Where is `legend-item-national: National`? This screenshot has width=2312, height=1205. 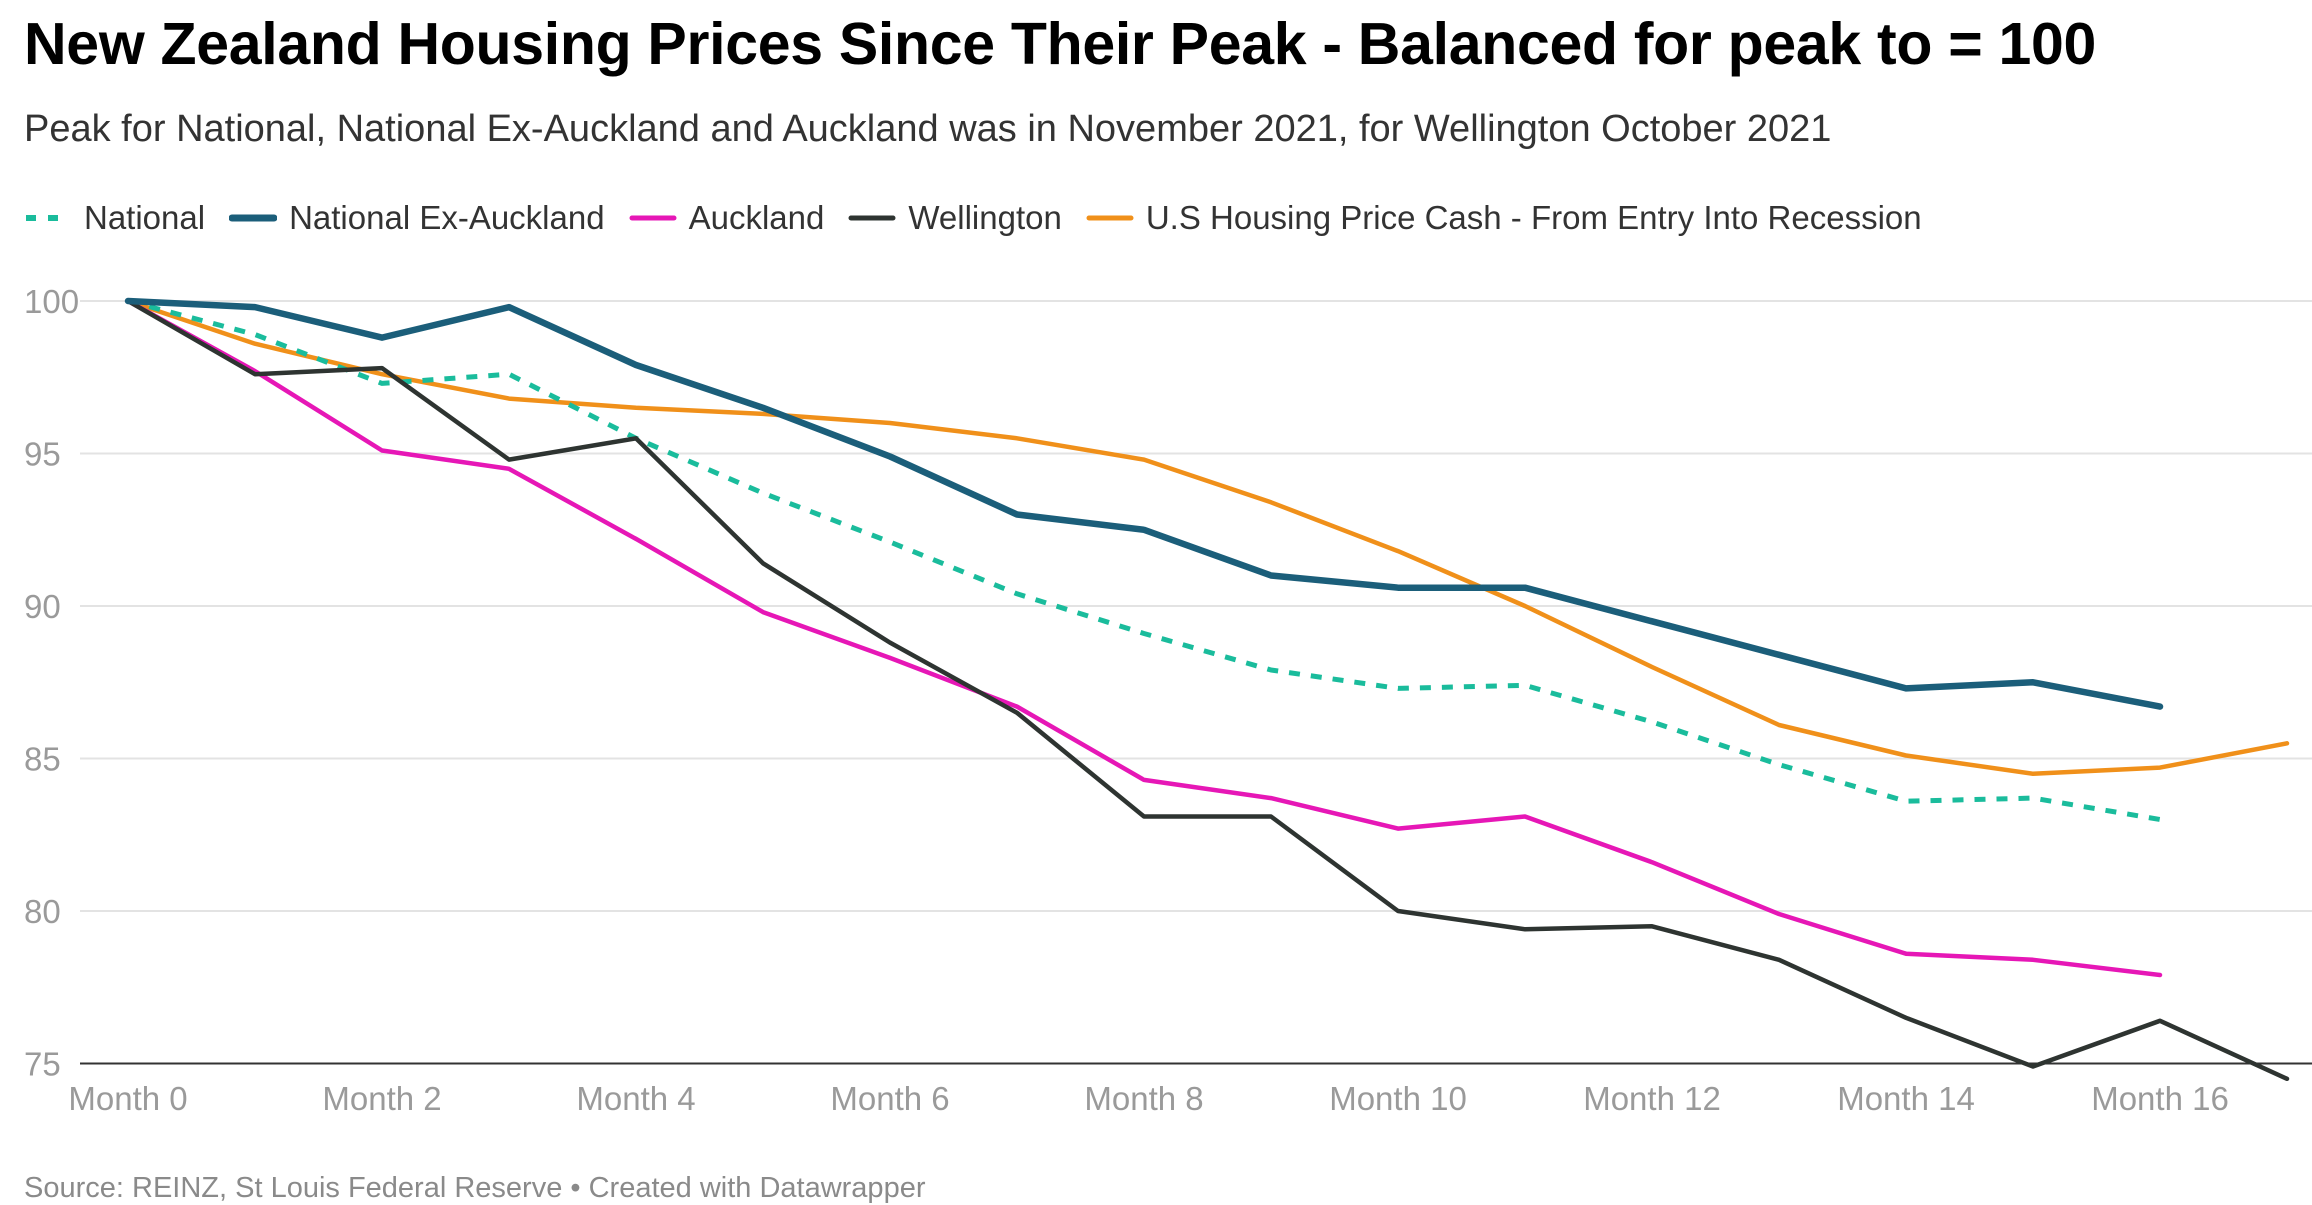 legend-item-national: National is located at coordinates (114, 218).